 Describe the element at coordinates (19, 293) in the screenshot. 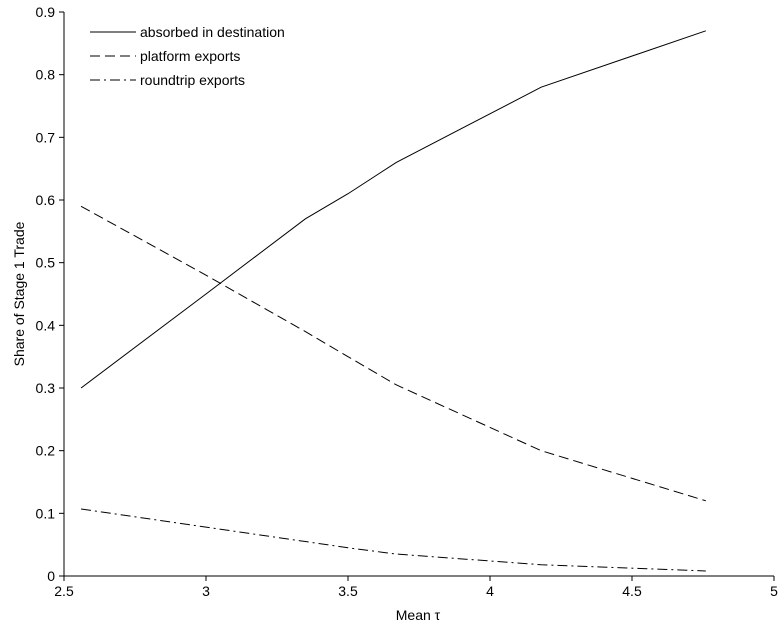

I see `y-axis-label: Share of Stage 1 Trade` at that location.